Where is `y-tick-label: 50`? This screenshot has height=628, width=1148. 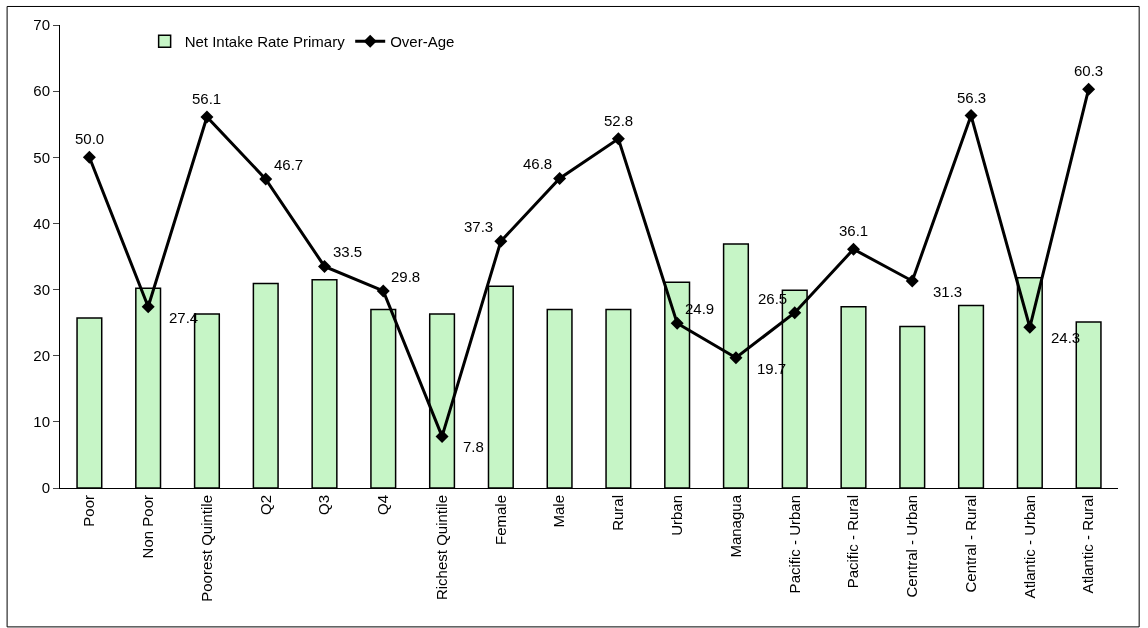
y-tick-label: 50 is located at coordinates (41, 157).